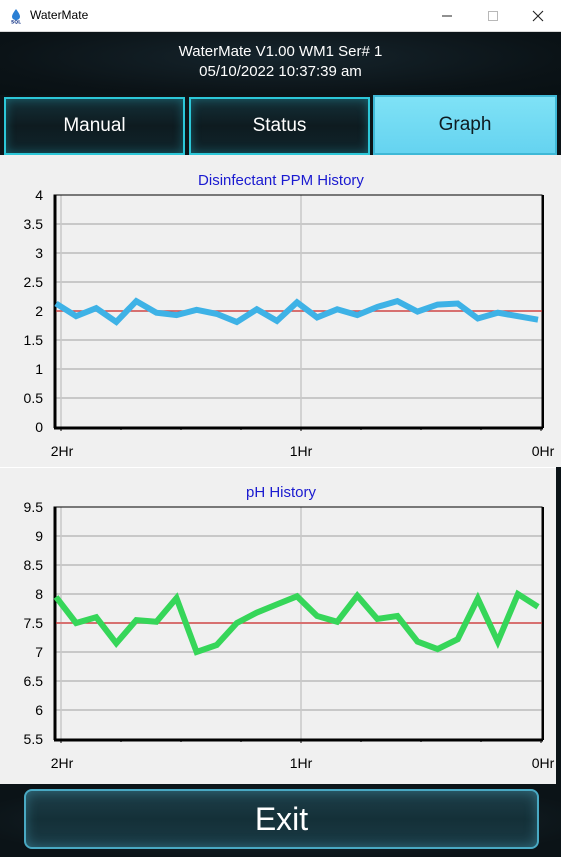 The image size is (561, 857). I want to click on tab-status: Status, so click(279, 126).